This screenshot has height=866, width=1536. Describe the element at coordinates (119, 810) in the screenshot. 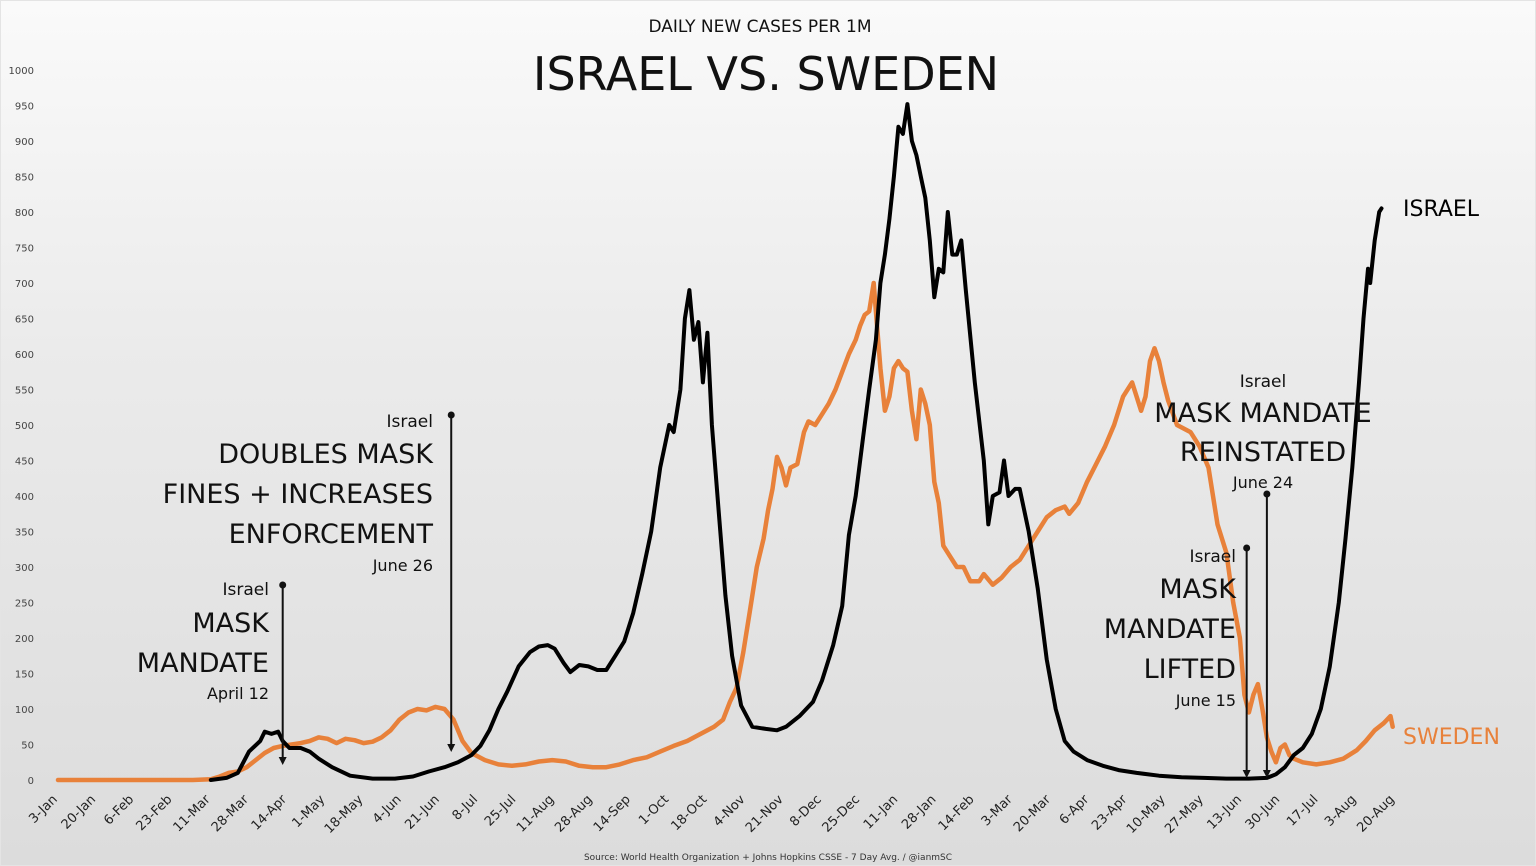

I see `x-tick-label: 6-Feb` at that location.